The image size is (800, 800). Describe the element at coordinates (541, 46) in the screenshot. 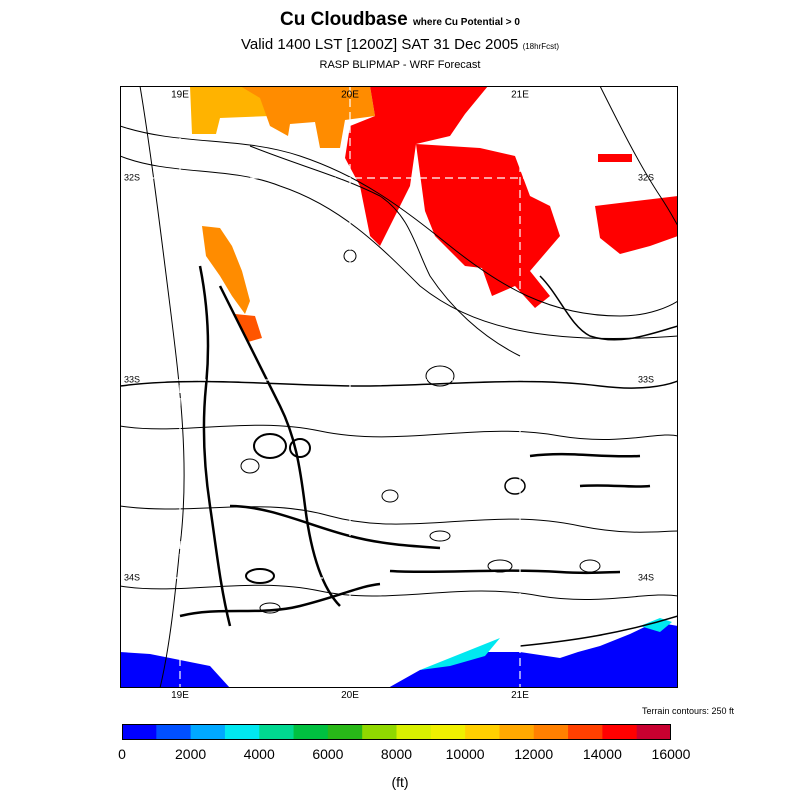

I see `forecast-hours: (18hrFcst)` at that location.